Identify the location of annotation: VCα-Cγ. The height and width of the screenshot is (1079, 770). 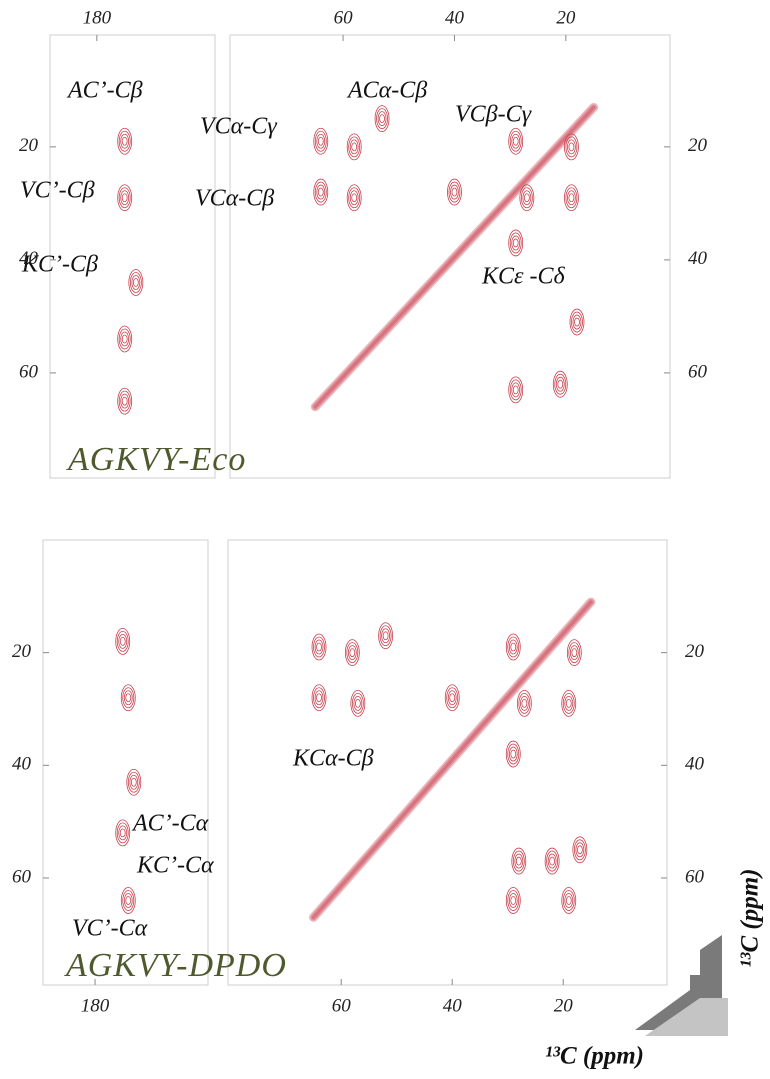
(238, 127).